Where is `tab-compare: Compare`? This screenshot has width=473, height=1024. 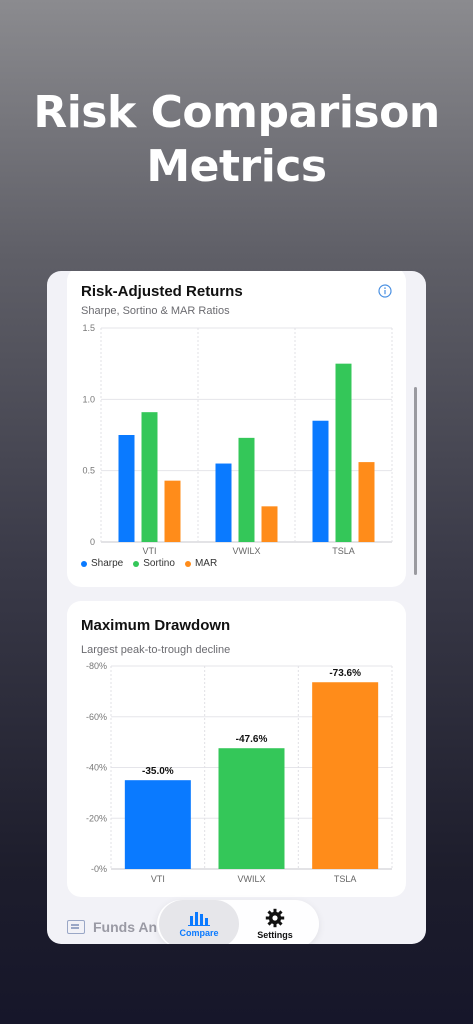 tab-compare: Compare is located at coordinates (199, 922).